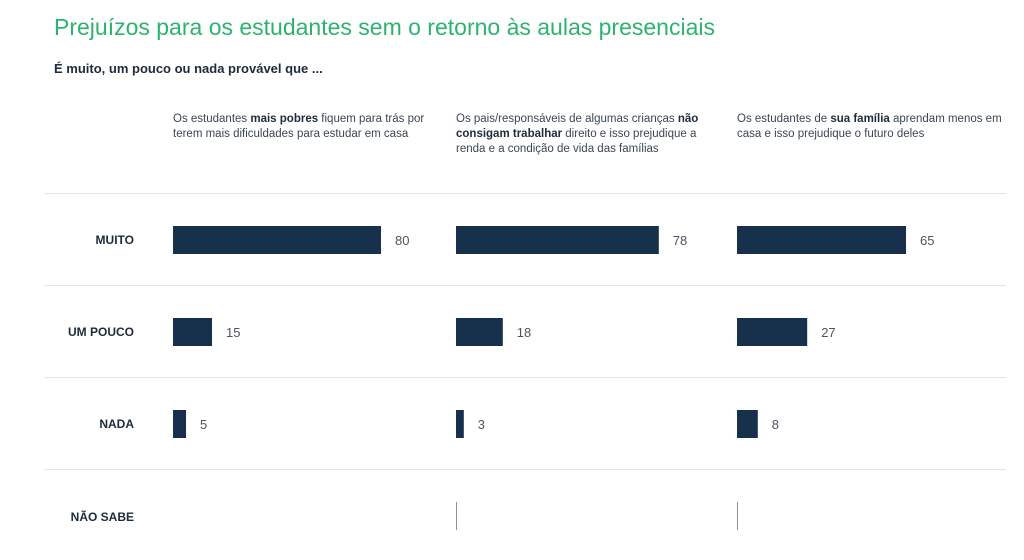  What do you see at coordinates (114, 240) in the screenshot?
I see `row-label-muito: MUITO` at bounding box center [114, 240].